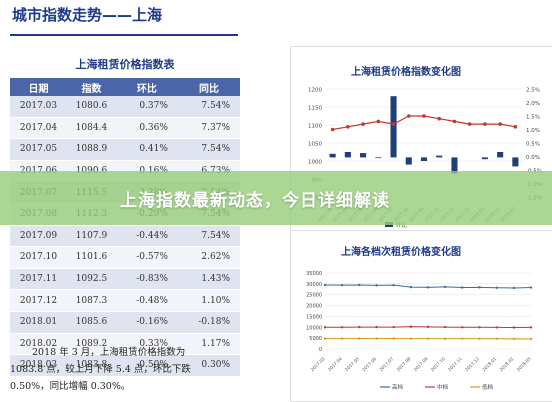 The height and width of the screenshot is (402, 552). What do you see at coordinates (39, 107) in the screenshot?
I see `cell-date: 2017.03` at bounding box center [39, 107].